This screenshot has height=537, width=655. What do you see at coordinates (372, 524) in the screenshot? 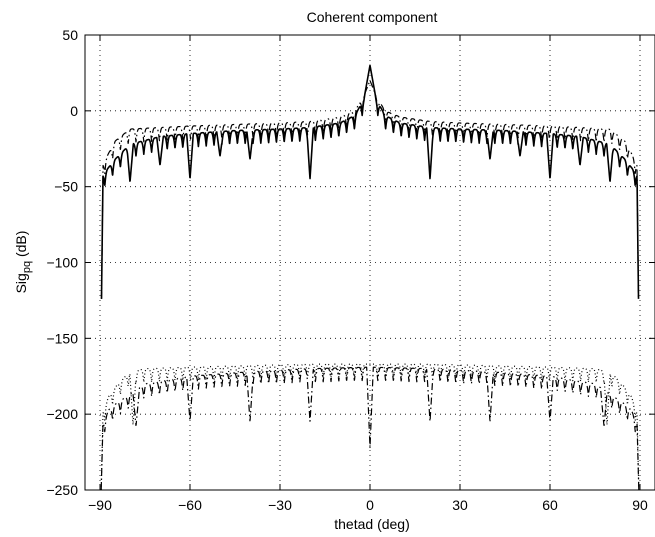
I see `x-axis-label: thetad (deg)` at bounding box center [372, 524].